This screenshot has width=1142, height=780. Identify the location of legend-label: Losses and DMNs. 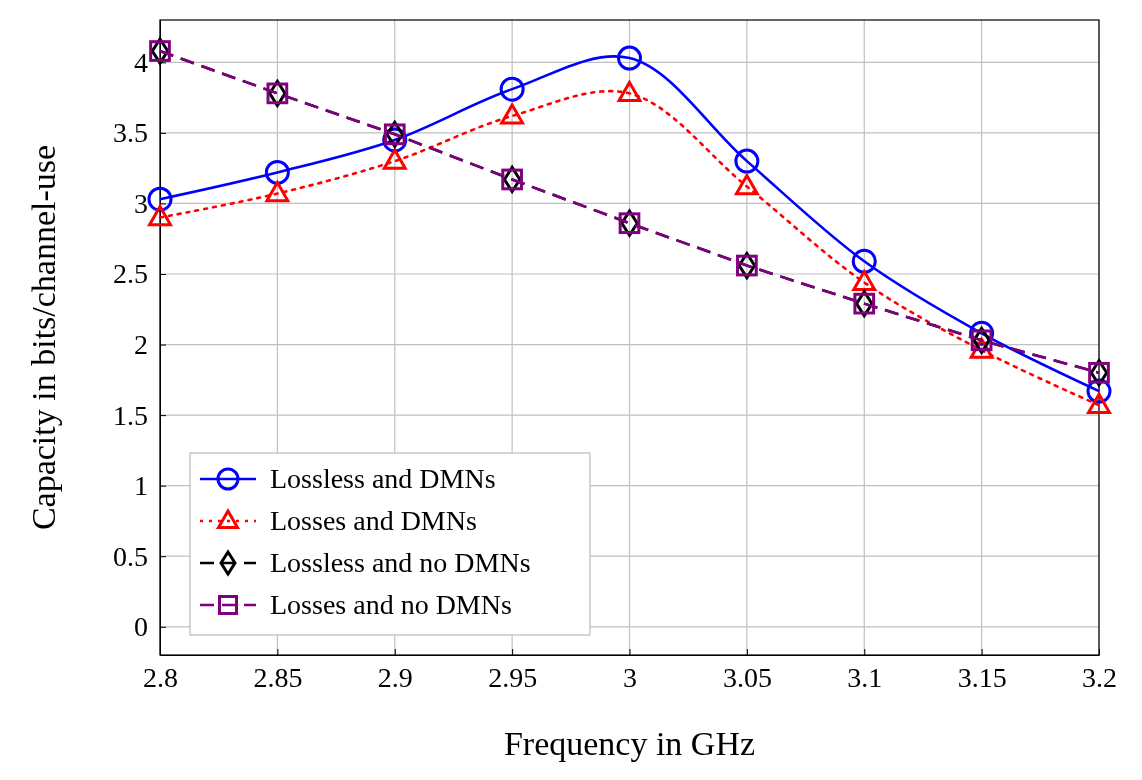
(373, 520).